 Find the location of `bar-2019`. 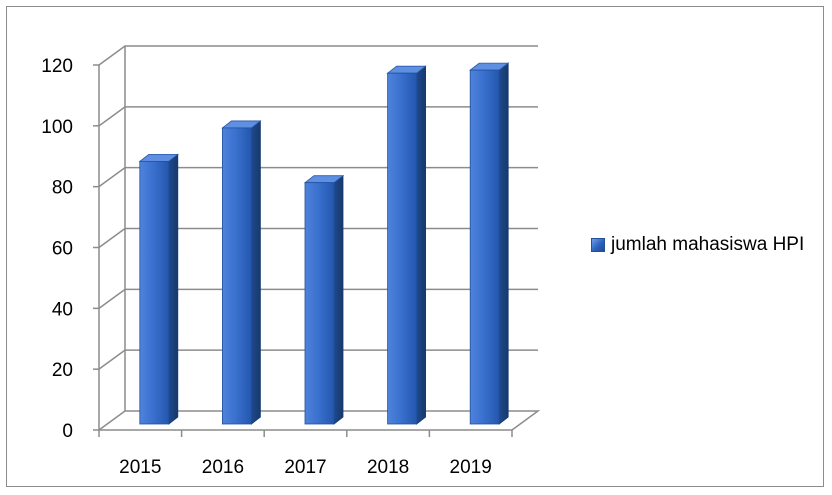

bar-2019 is located at coordinates (489, 243).